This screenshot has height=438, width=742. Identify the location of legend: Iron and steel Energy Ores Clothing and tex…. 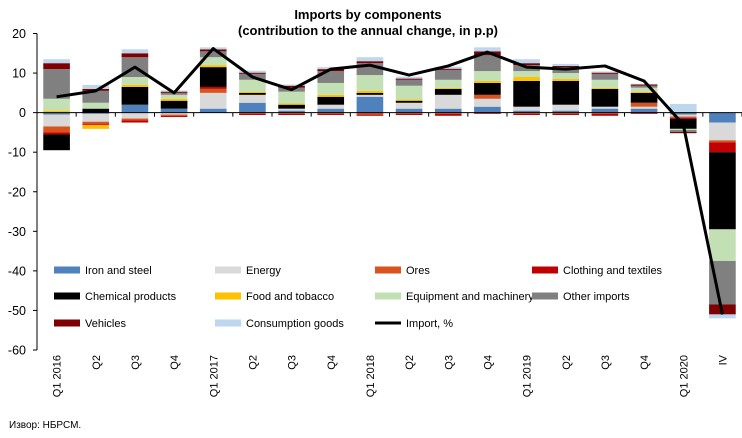
(358, 297).